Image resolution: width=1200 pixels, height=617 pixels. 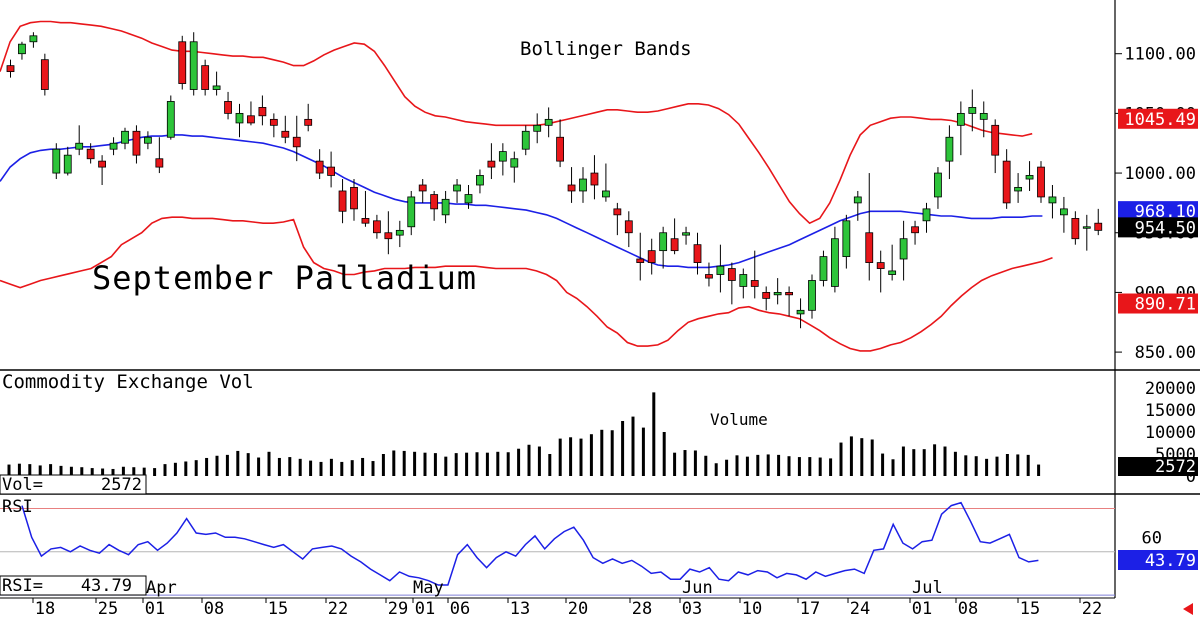 I want to click on volume-tick-label: 10000, so click(x=1170, y=433).